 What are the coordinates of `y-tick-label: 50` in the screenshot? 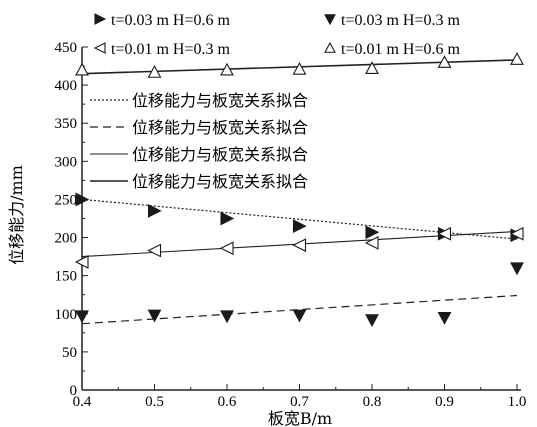 It's located at (69, 353).